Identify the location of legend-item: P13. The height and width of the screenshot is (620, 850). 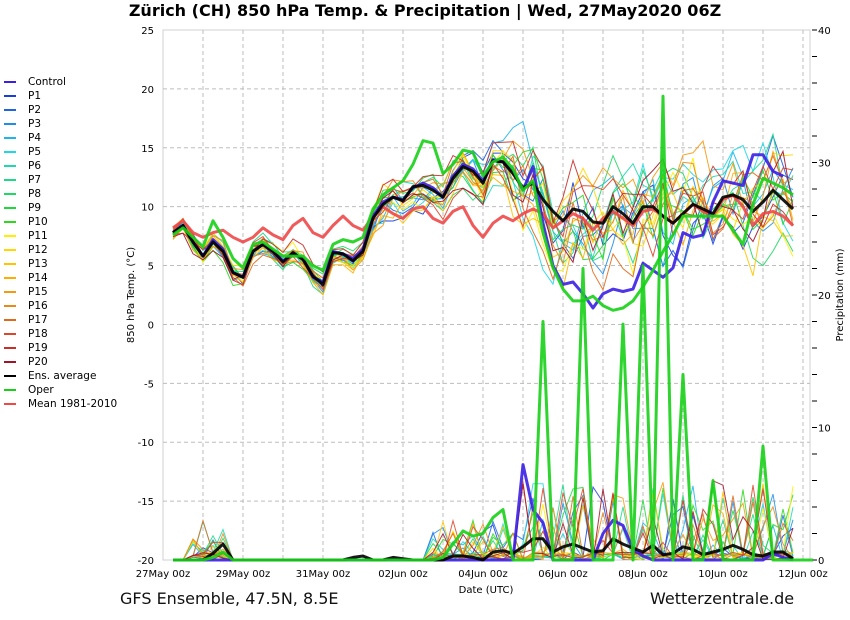
(60, 264).